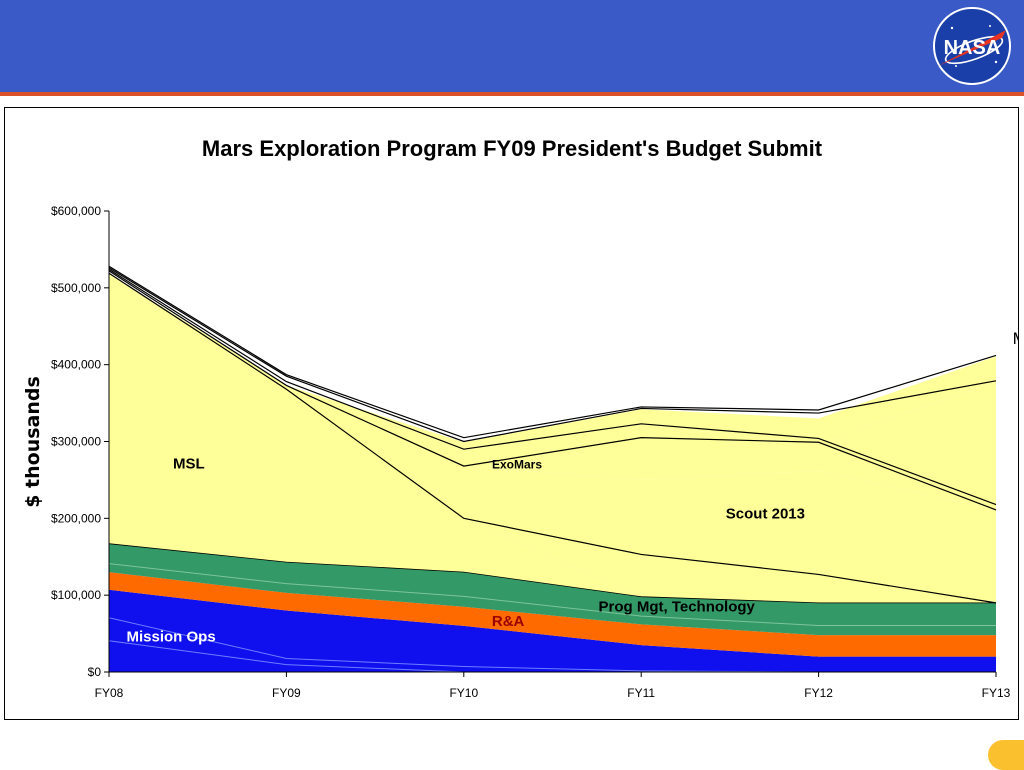 This screenshot has width=1024, height=770. Describe the element at coordinates (76, 365) in the screenshot. I see `y-tick-label: $400,000` at that location.